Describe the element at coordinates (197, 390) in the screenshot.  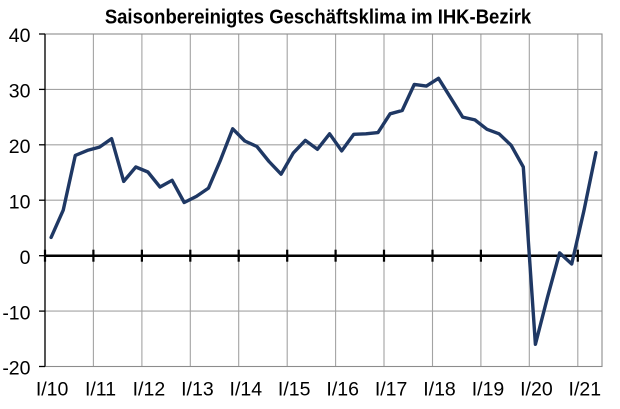
I see `svg-text: I/13` at that location.